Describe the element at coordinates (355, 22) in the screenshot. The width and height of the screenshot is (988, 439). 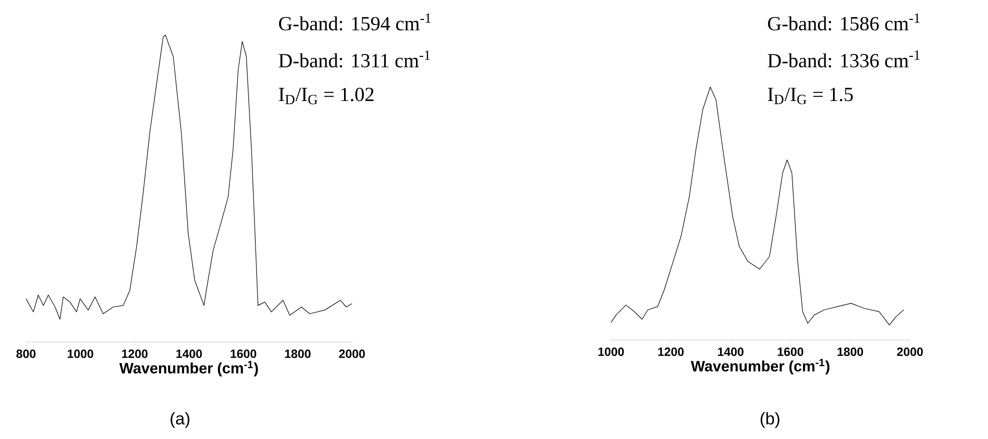
I see `text: G-band: 1594 cm$^{-1}$` at that location.